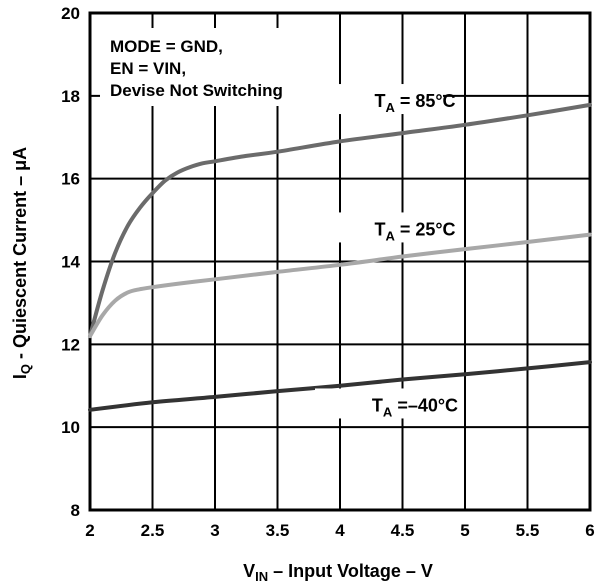  Describe the element at coordinates (25, 369) in the screenshot. I see `y-axis-title-sub: Q` at that location.